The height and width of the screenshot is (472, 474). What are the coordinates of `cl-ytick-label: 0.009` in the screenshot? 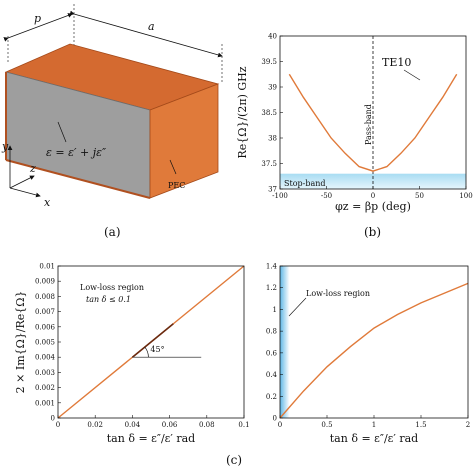 It's located at (45, 282).